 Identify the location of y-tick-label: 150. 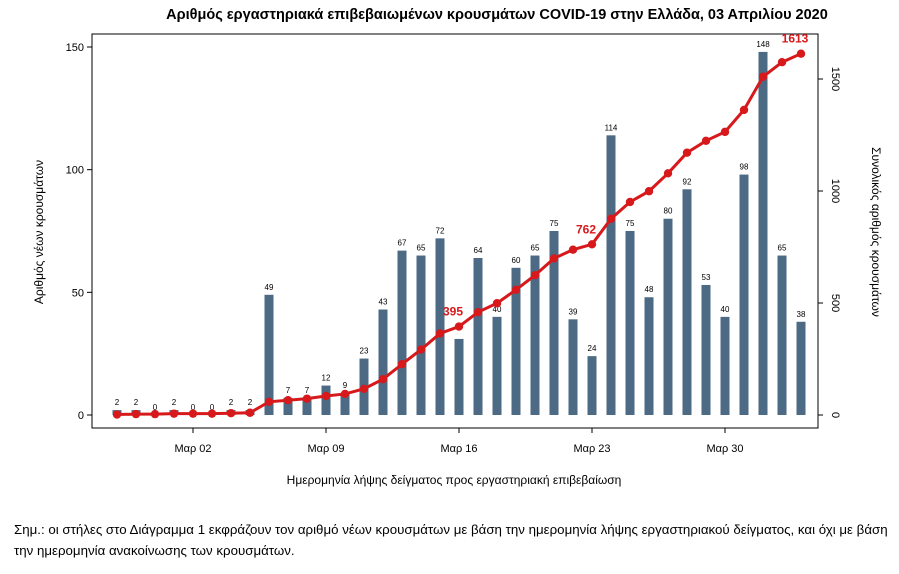
(75, 48).